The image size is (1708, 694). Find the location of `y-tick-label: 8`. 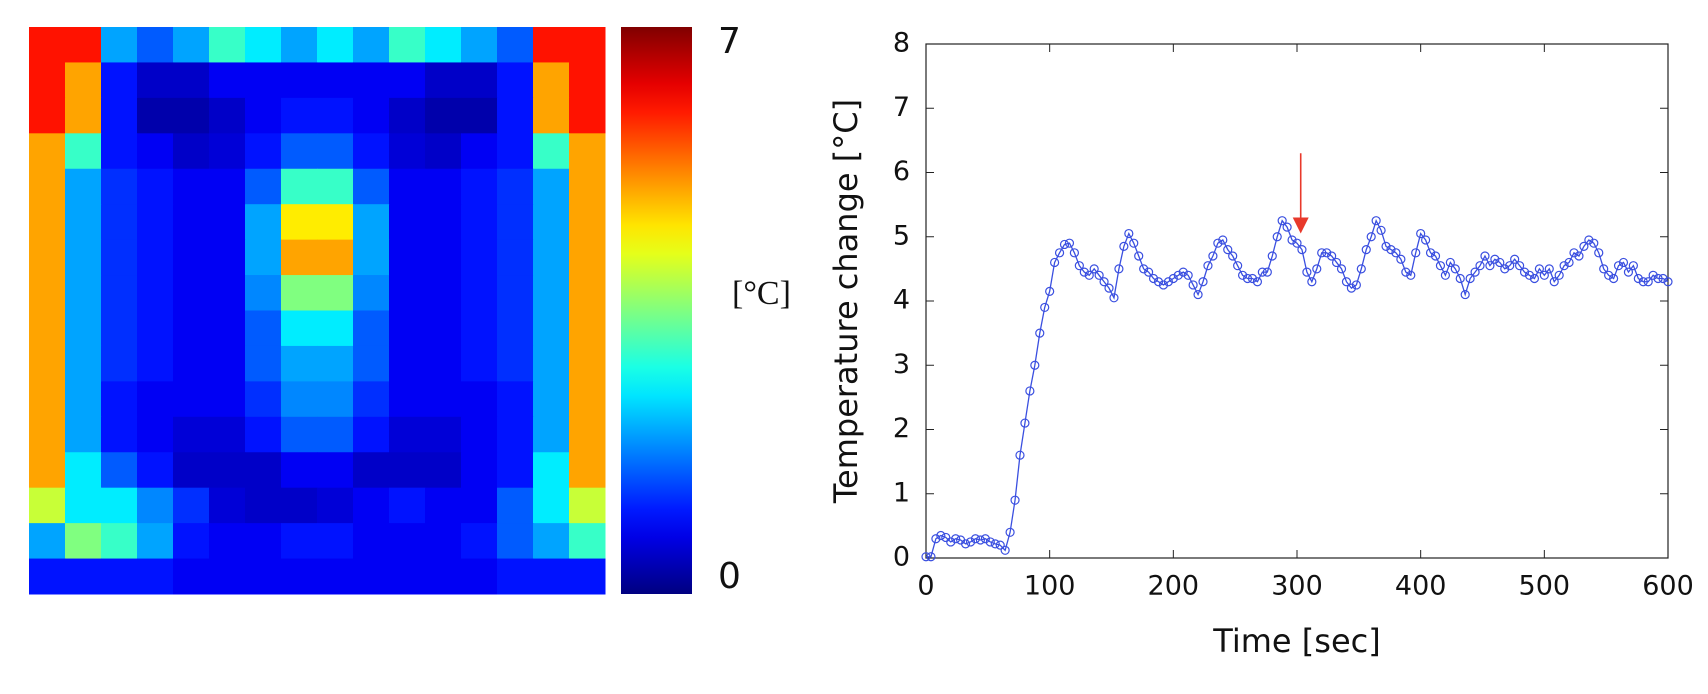

y-tick-label: 8 is located at coordinates (901, 43).